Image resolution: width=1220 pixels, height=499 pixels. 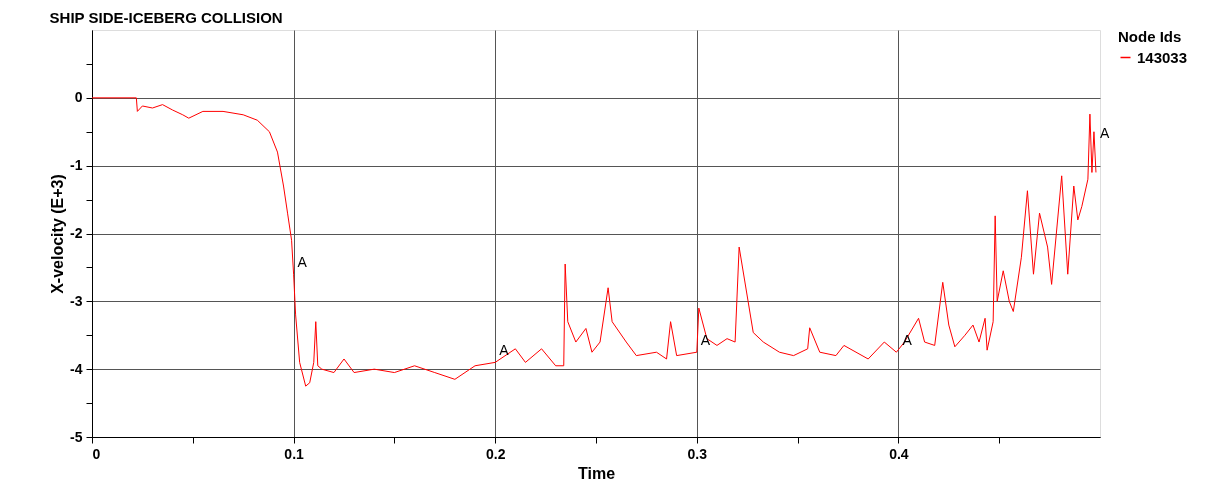 I want to click on y-tick-label: 0, so click(x=78, y=97).